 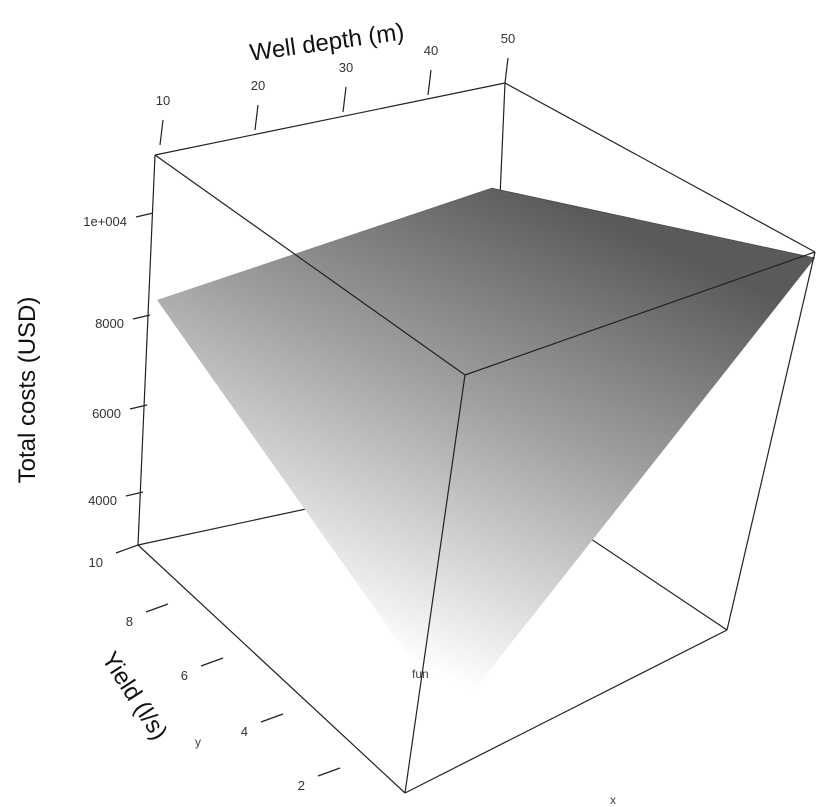 I want to click on y-tick-label: 4, so click(x=244, y=731).